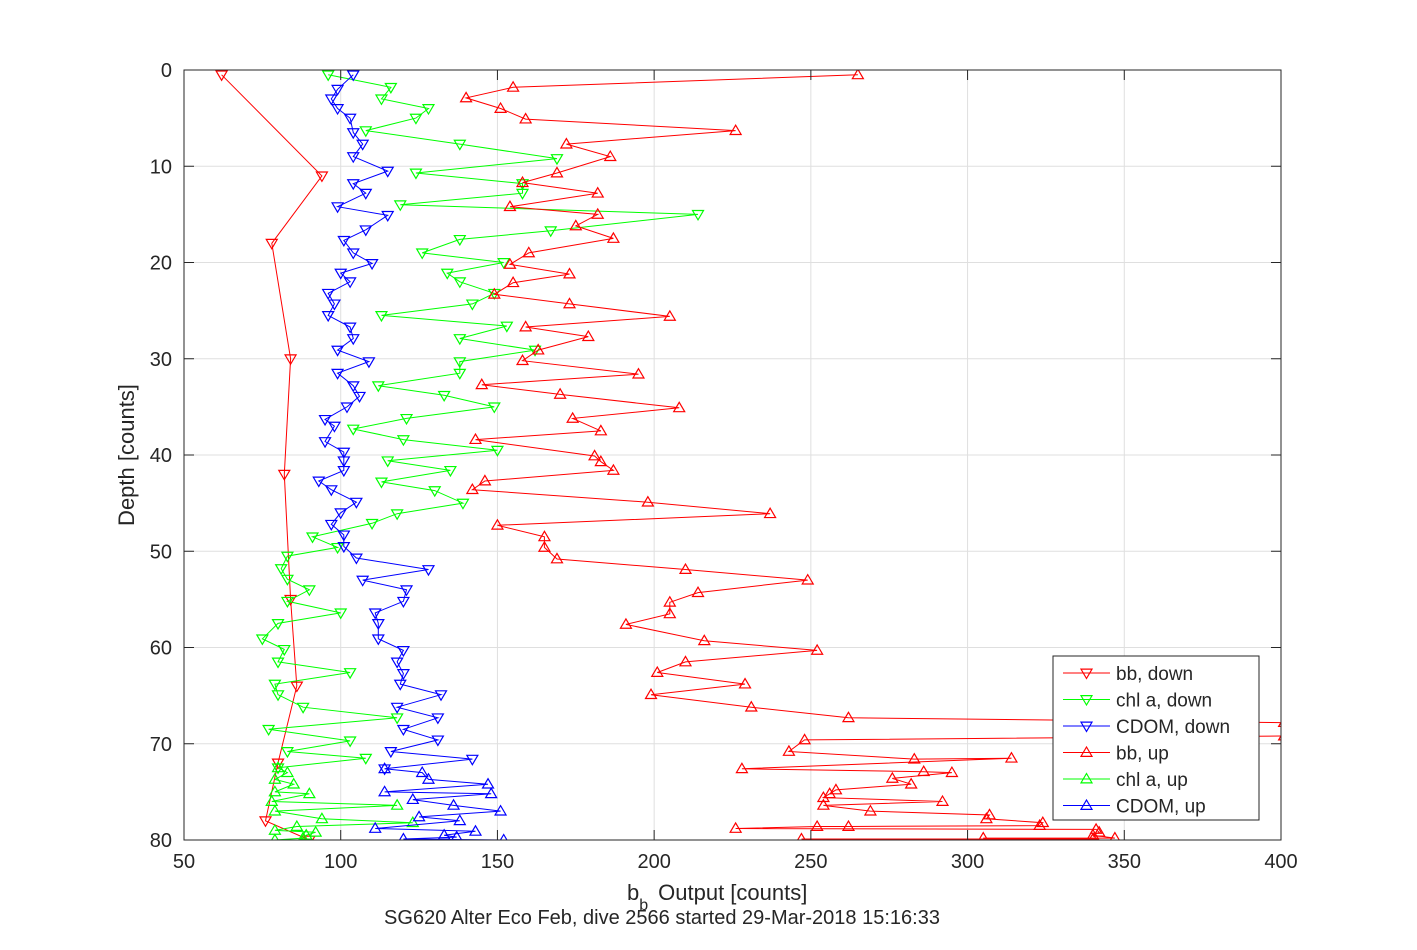 Image resolution: width=1417 pixels, height=950 pixels. I want to click on y-axis-label: Depth [counts], so click(126, 455).